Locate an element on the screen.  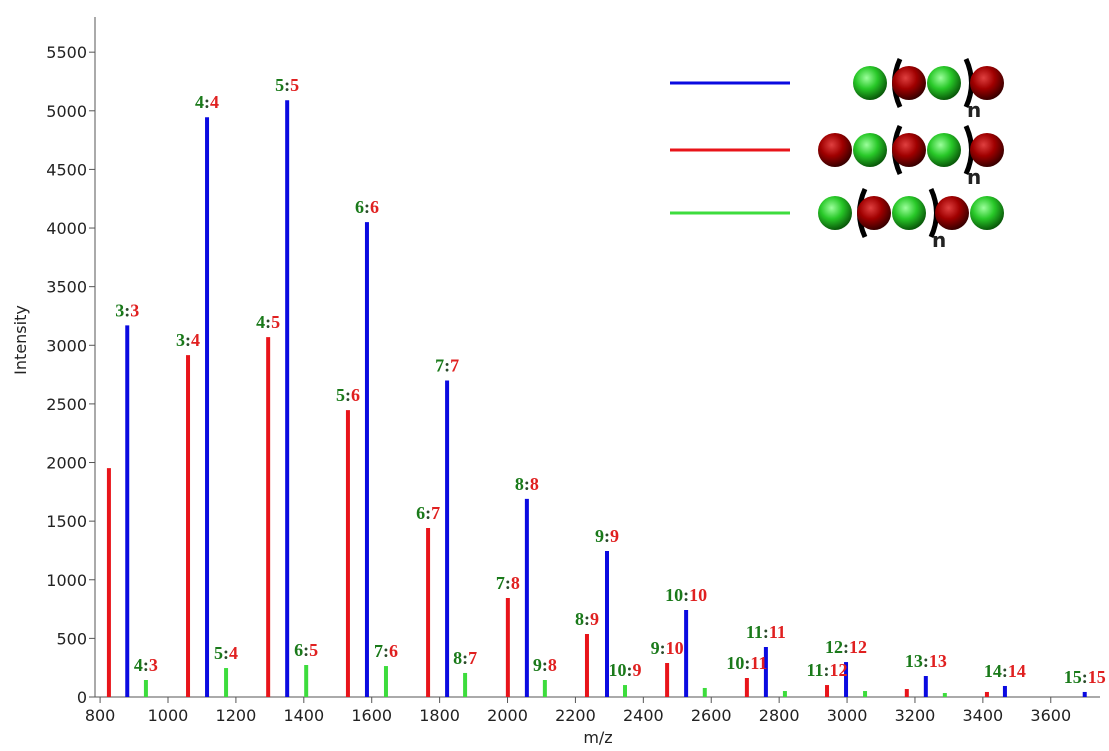
peak-label: 8:7 is located at coordinates (465, 658).